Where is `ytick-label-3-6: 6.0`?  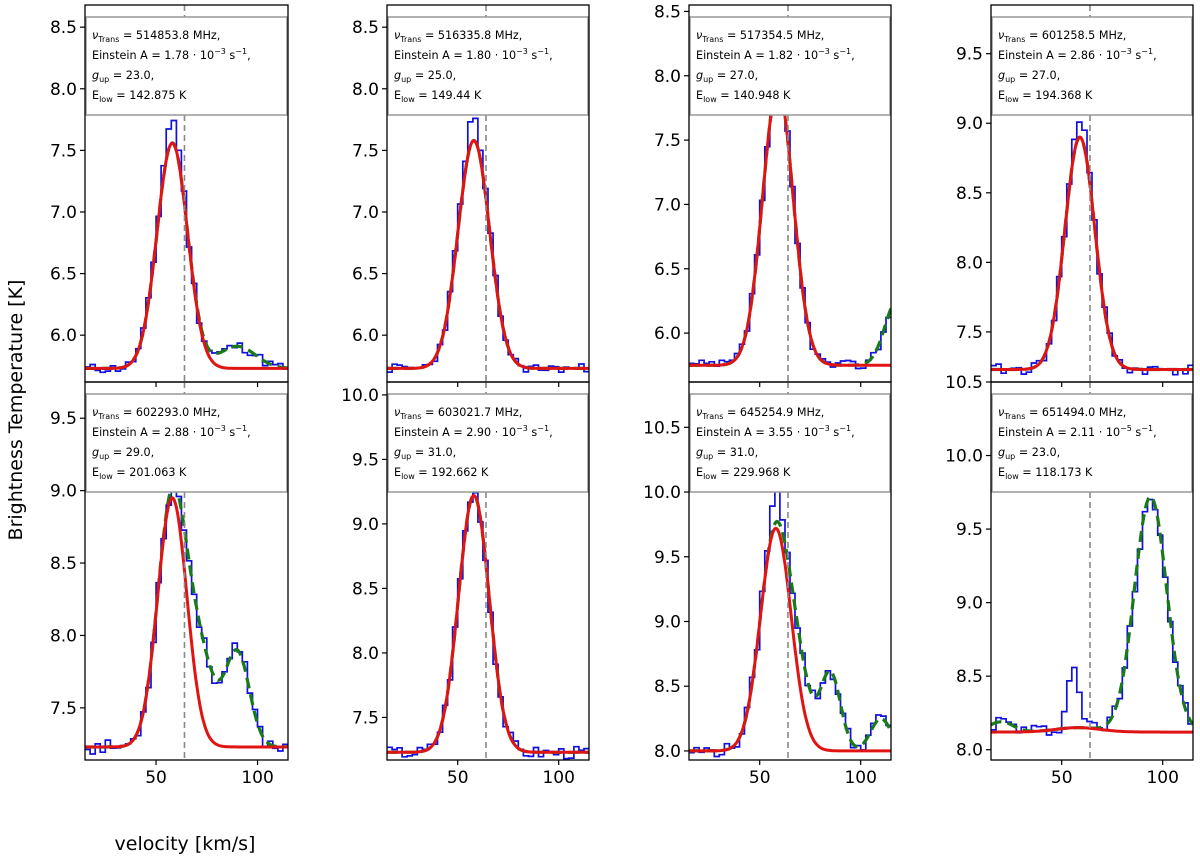 ytick-label-3-6: 6.0 is located at coordinates (667, 334).